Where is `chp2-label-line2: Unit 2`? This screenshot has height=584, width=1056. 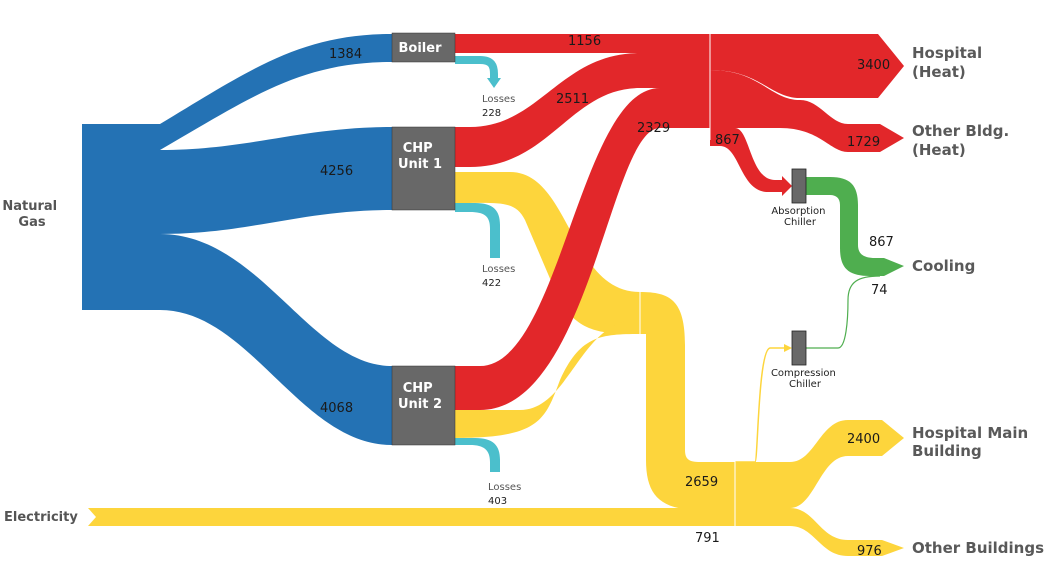 chp2-label-line2: Unit 2 is located at coordinates (420, 404).